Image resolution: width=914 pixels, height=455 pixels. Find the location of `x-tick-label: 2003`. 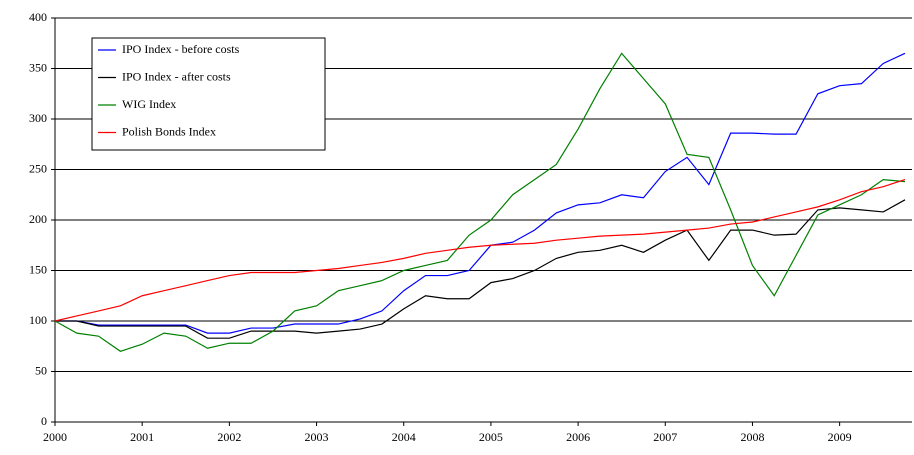

x-tick-label: 2003 is located at coordinates (317, 437).